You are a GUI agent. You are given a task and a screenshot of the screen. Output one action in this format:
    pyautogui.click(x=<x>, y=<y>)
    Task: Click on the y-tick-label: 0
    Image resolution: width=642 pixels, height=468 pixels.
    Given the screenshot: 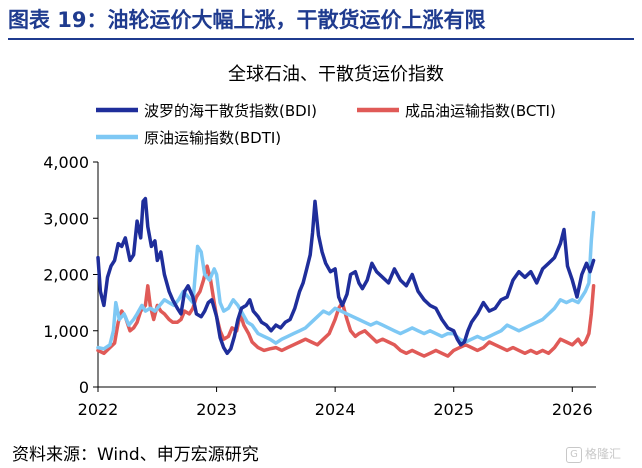 What is the action you would take?
    pyautogui.click(x=84, y=387)
    